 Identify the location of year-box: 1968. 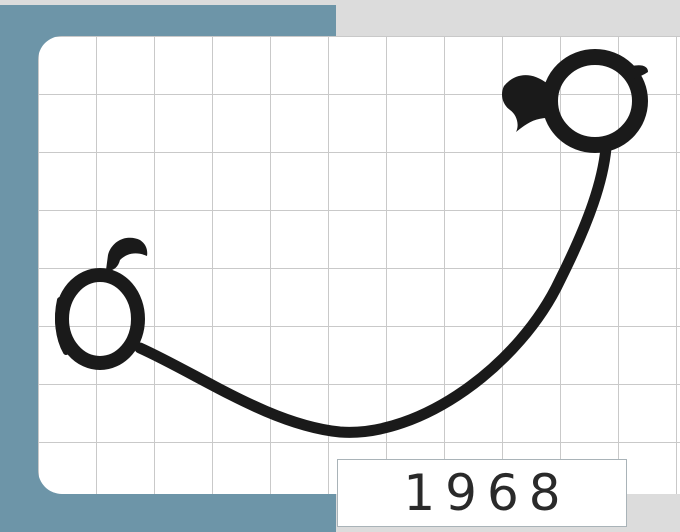
(482, 493).